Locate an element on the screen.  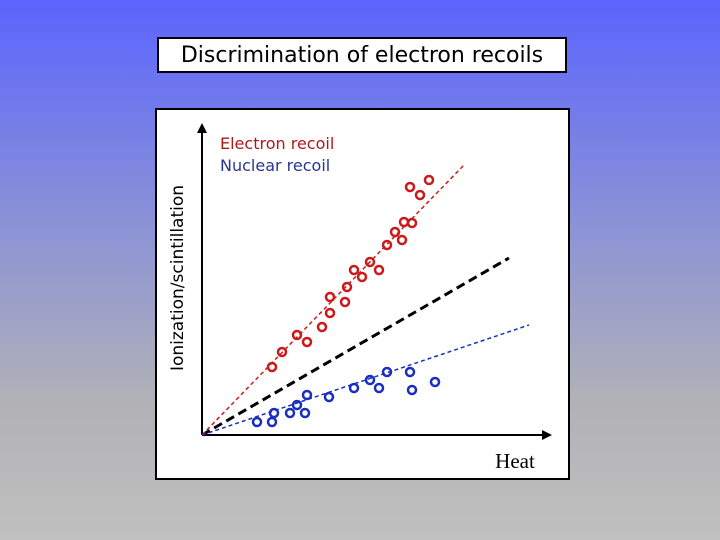
x-axis-label: Heat is located at coordinates (515, 461).